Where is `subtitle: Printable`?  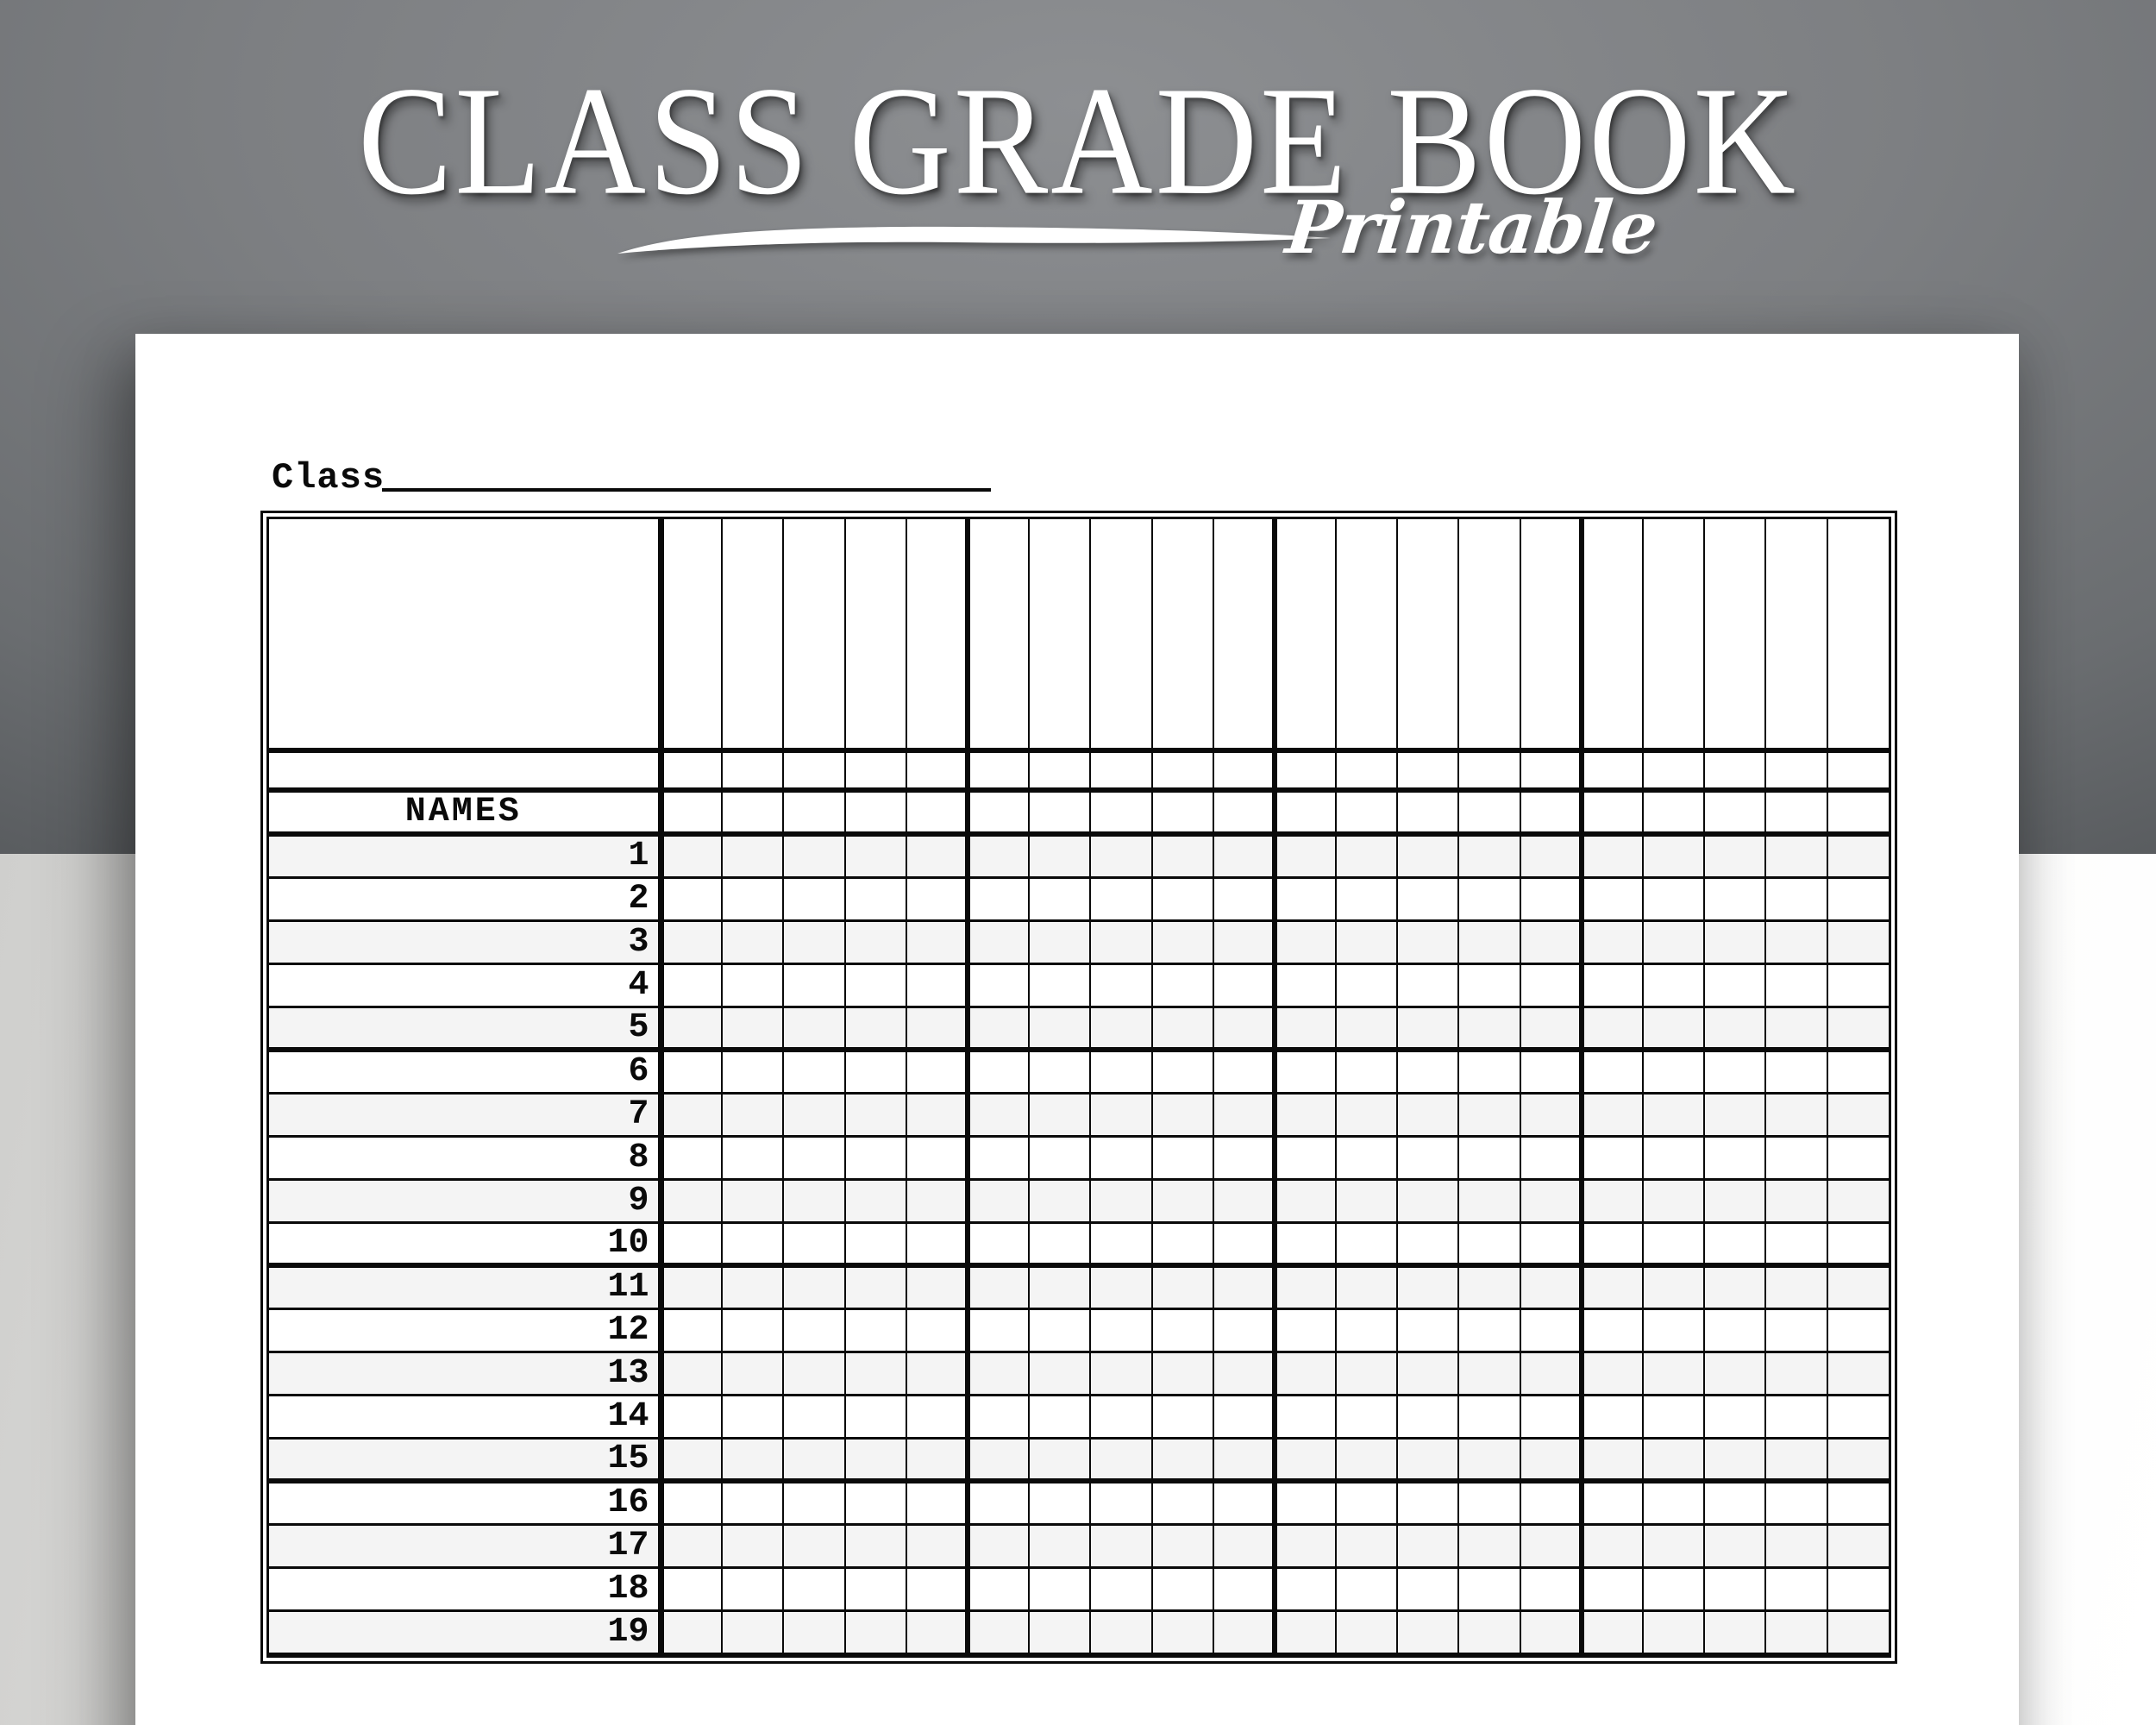 subtitle: Printable is located at coordinates (1471, 228).